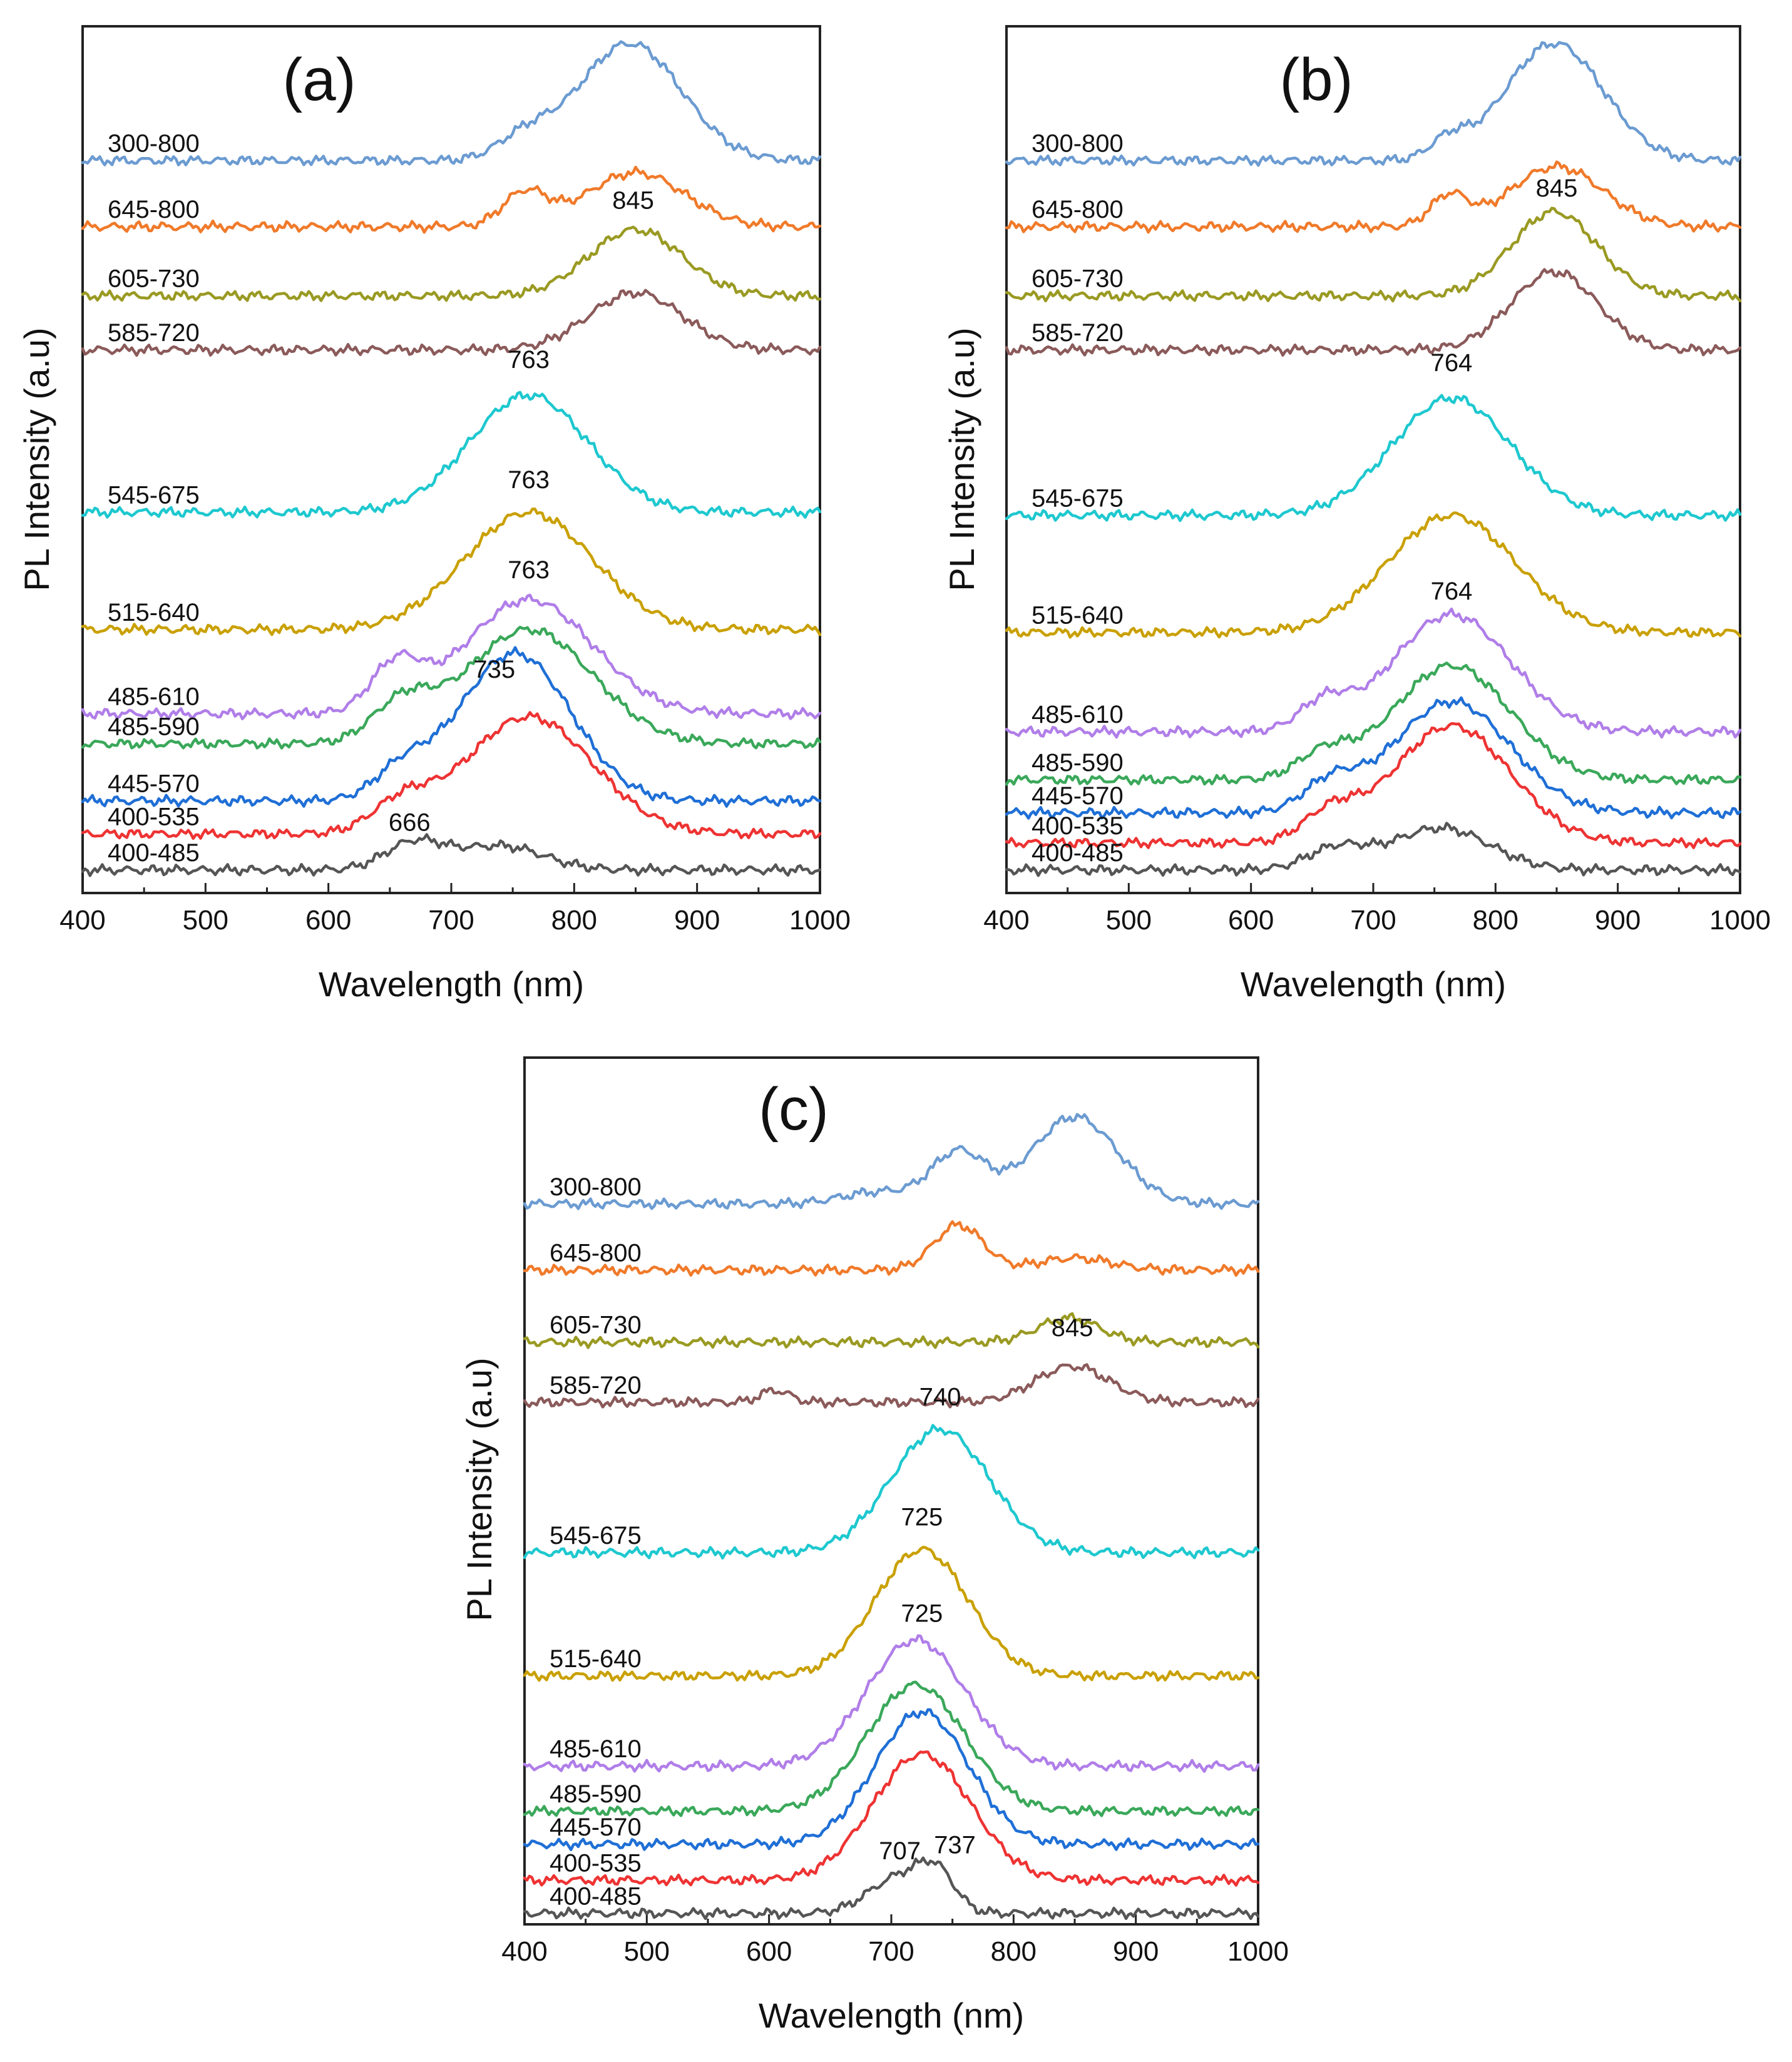  Describe the element at coordinates (1078, 826) in the screenshot. I see `series-label: 400-535` at that location.